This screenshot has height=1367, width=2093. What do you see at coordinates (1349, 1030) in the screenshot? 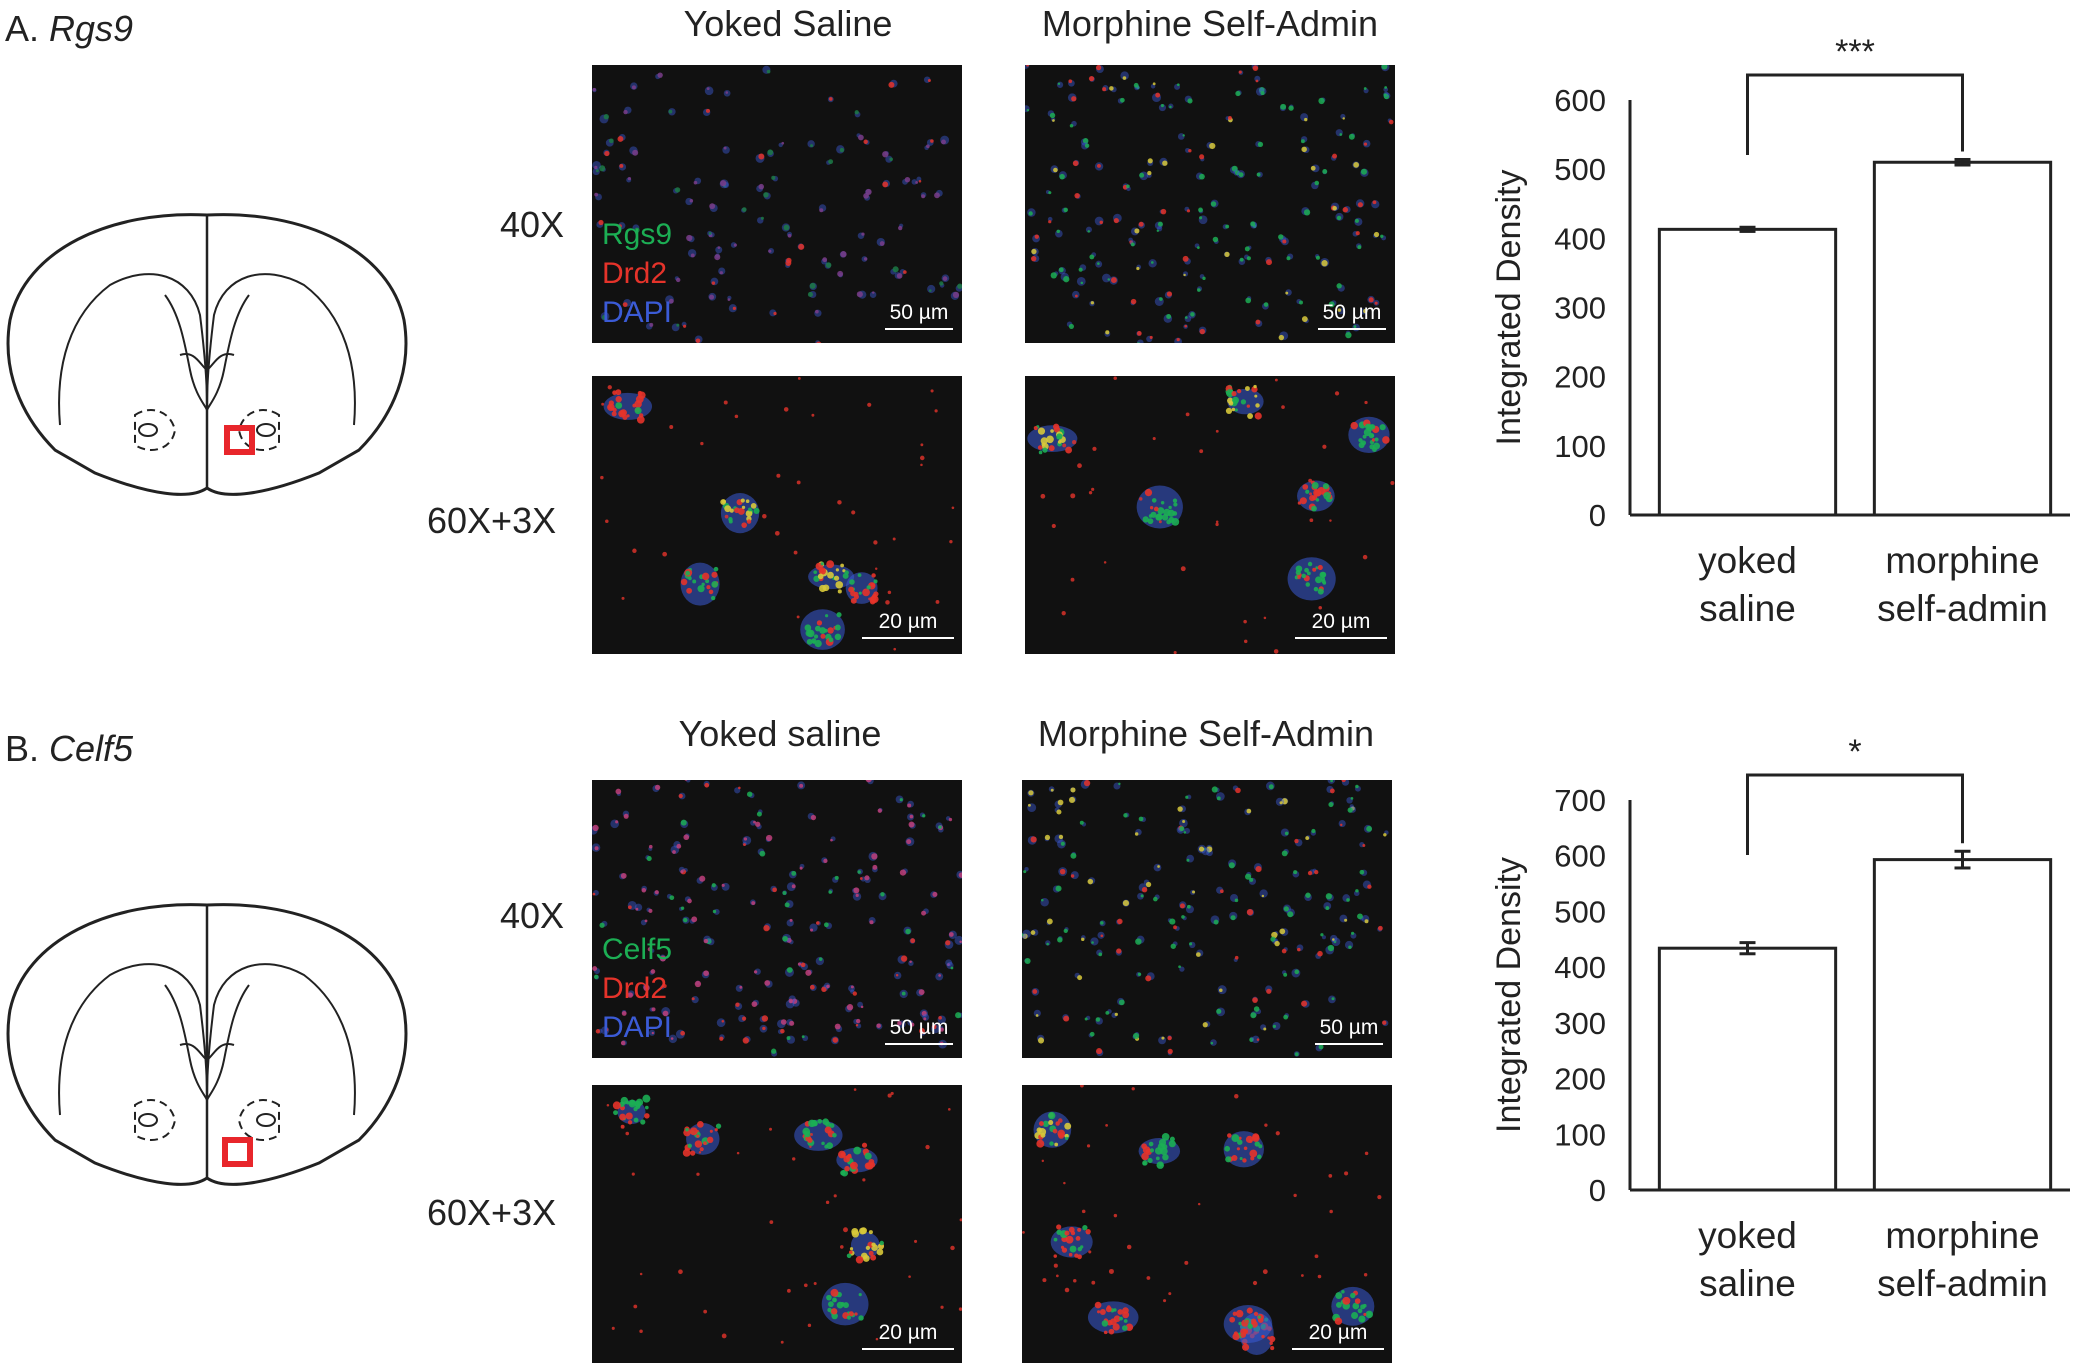
I see `scale-bar-b-40x-morphine: 50 µm` at bounding box center [1349, 1030].